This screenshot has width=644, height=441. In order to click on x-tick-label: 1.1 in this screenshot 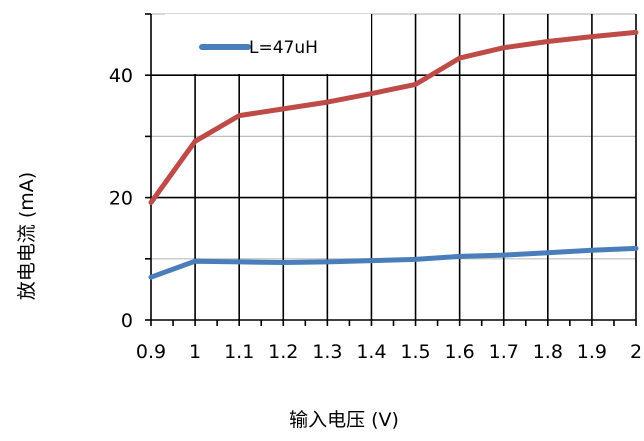, I will do `click(239, 352)`.